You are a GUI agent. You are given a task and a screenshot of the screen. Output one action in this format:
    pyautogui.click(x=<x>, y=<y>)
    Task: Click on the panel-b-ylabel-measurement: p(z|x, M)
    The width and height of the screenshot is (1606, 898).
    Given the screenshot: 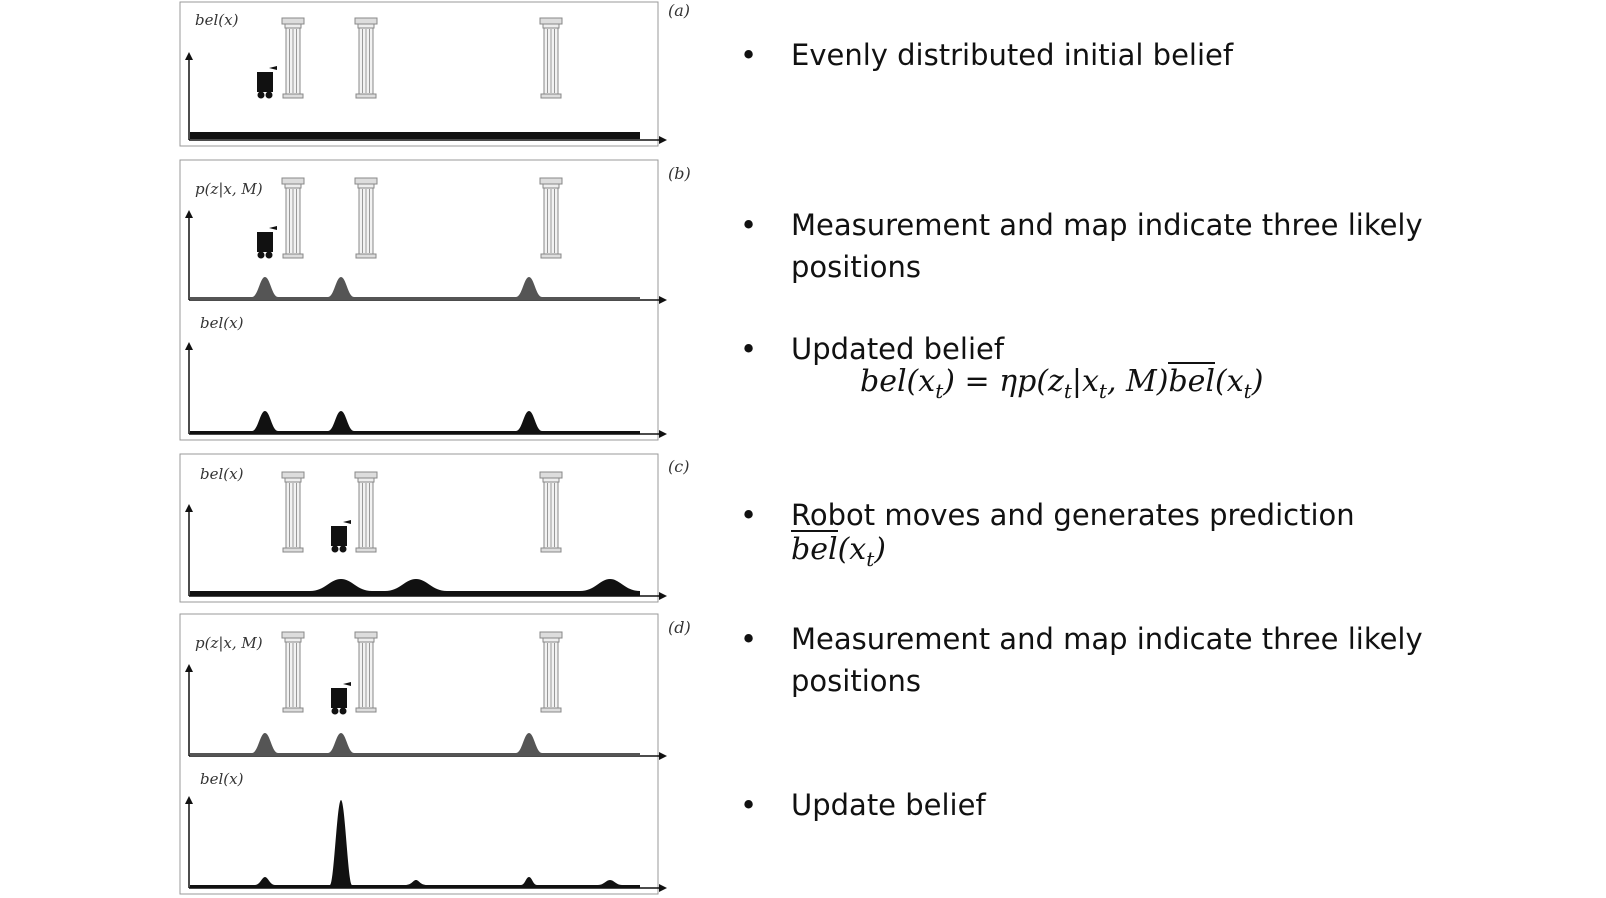 What is the action you would take?
    pyautogui.click(x=229, y=189)
    